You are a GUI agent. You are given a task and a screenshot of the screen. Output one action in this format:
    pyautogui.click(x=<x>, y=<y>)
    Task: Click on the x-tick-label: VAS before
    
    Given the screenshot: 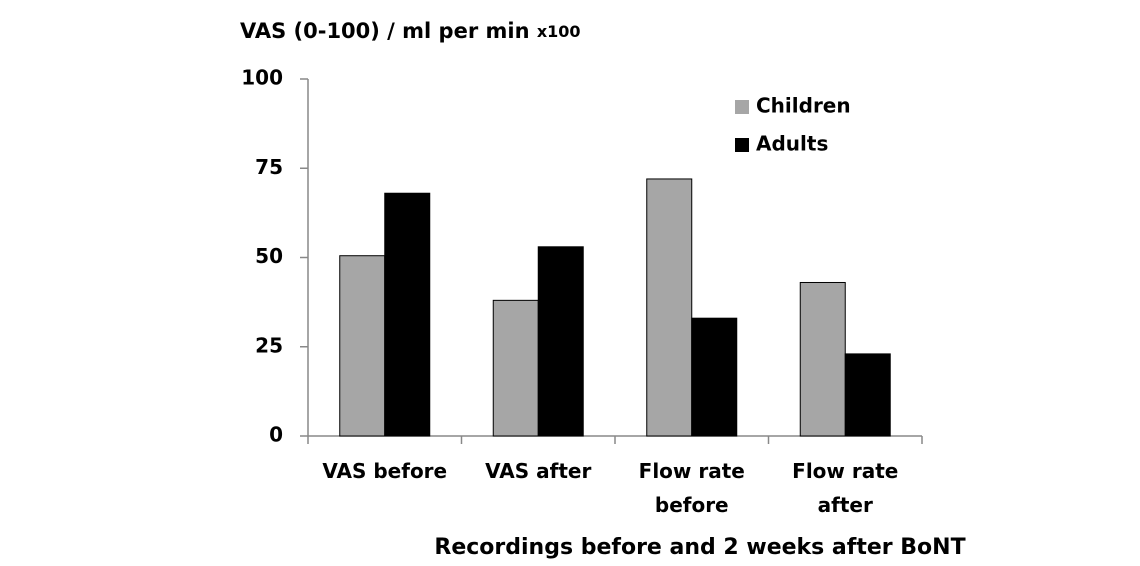 What is the action you would take?
    pyautogui.click(x=384, y=471)
    